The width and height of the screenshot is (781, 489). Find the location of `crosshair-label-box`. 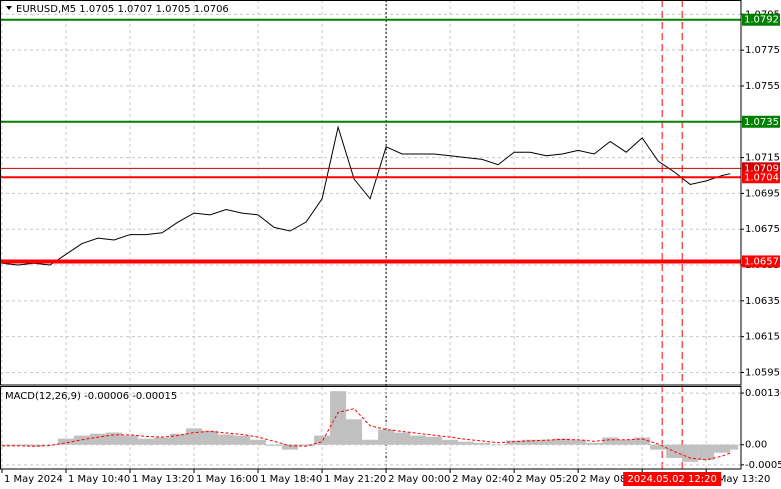

crosshair-label-box is located at coordinates (672, 479).